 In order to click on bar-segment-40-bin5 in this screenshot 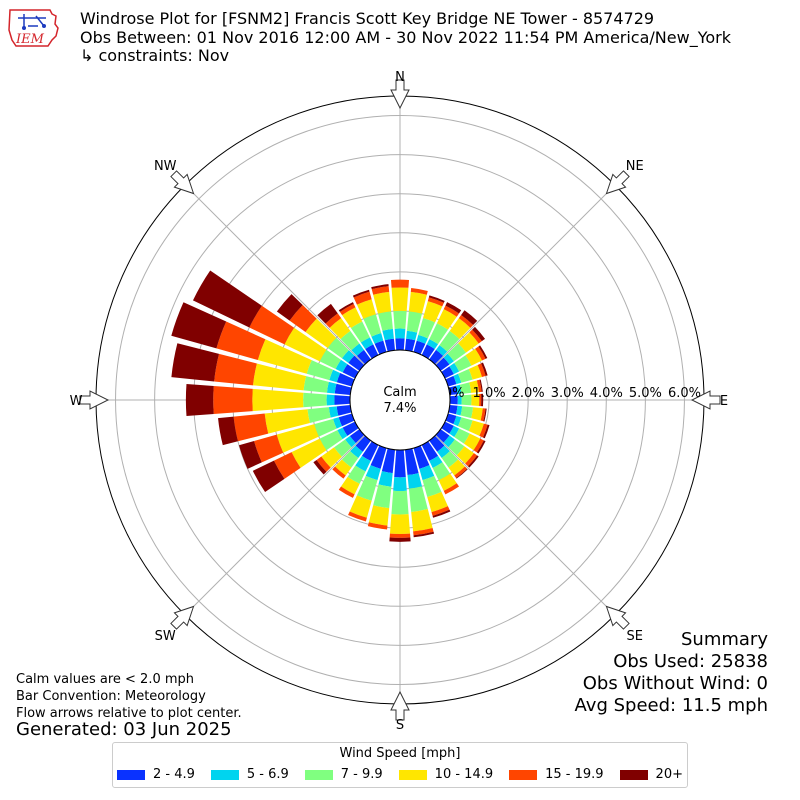, I will do `click(469, 318)`.